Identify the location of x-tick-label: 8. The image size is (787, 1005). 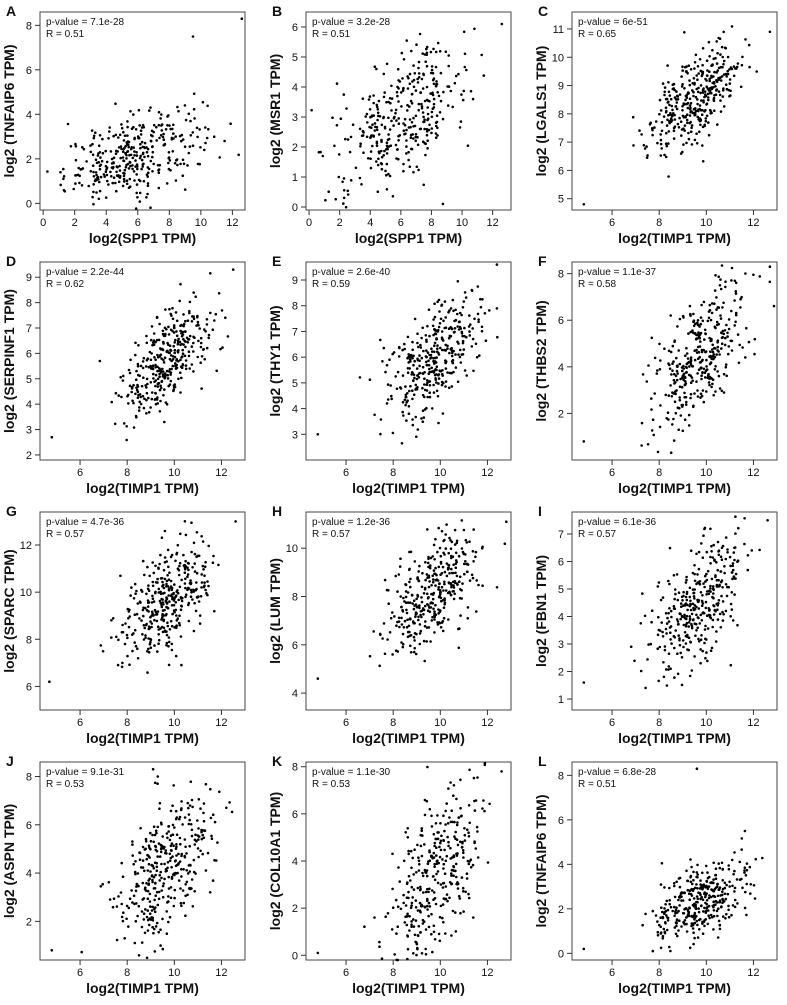
(169, 223).